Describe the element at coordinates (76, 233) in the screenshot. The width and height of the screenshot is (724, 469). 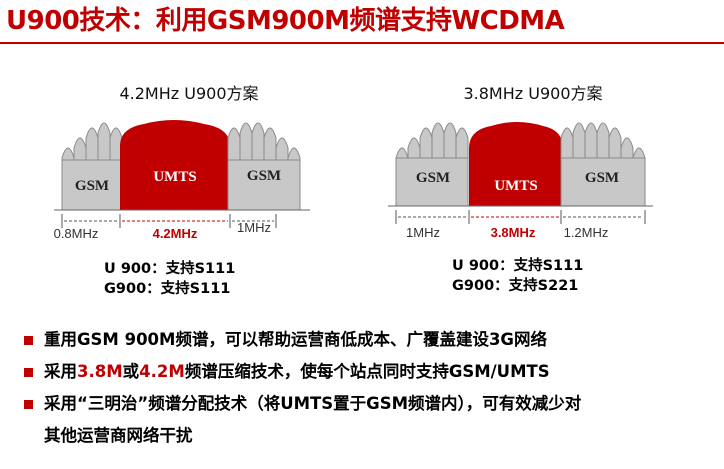
I see `width-label-left: 0.8MHz` at that location.